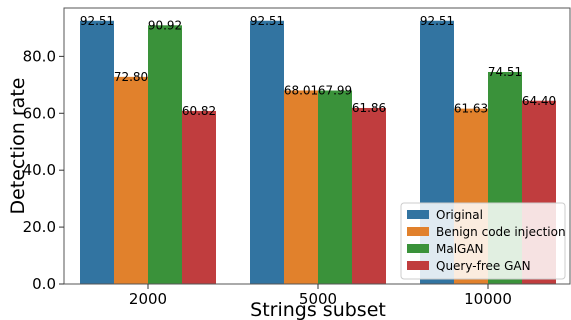  What do you see at coordinates (369, 108) in the screenshot?
I see `data-label: 61.86` at bounding box center [369, 108].